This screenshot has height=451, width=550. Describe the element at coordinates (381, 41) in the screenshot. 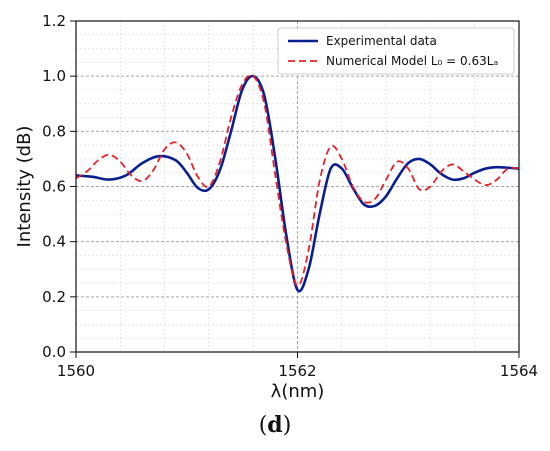

I see `legend-label-1: Experimental data` at that location.